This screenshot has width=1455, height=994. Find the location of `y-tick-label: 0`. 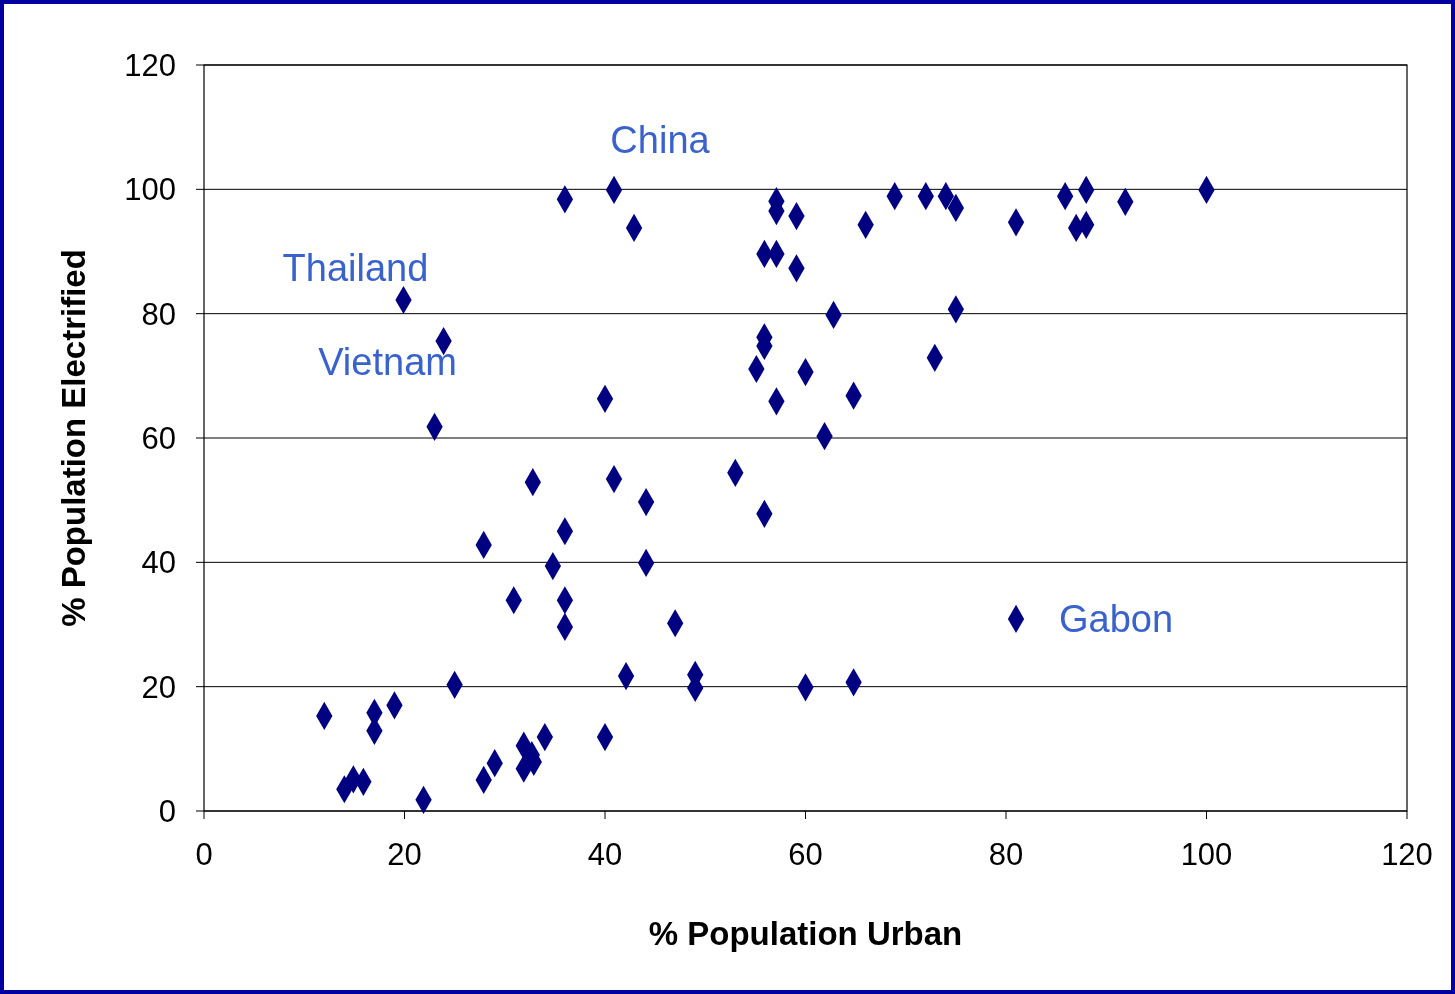

y-tick-label: 0 is located at coordinates (167, 811).